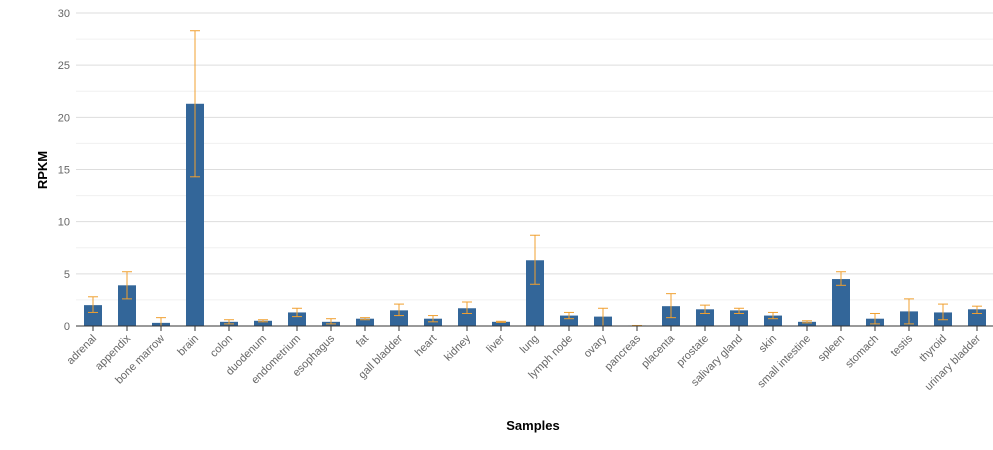 The height and width of the screenshot is (450, 993). I want to click on y-tick-label: 10, so click(64, 223).